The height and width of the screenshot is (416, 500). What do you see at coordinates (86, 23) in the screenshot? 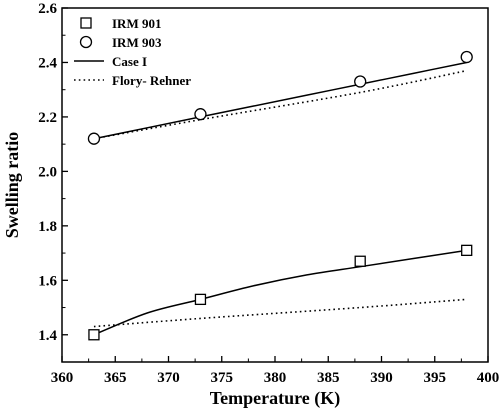
I see `legend-square-marker` at bounding box center [86, 23].